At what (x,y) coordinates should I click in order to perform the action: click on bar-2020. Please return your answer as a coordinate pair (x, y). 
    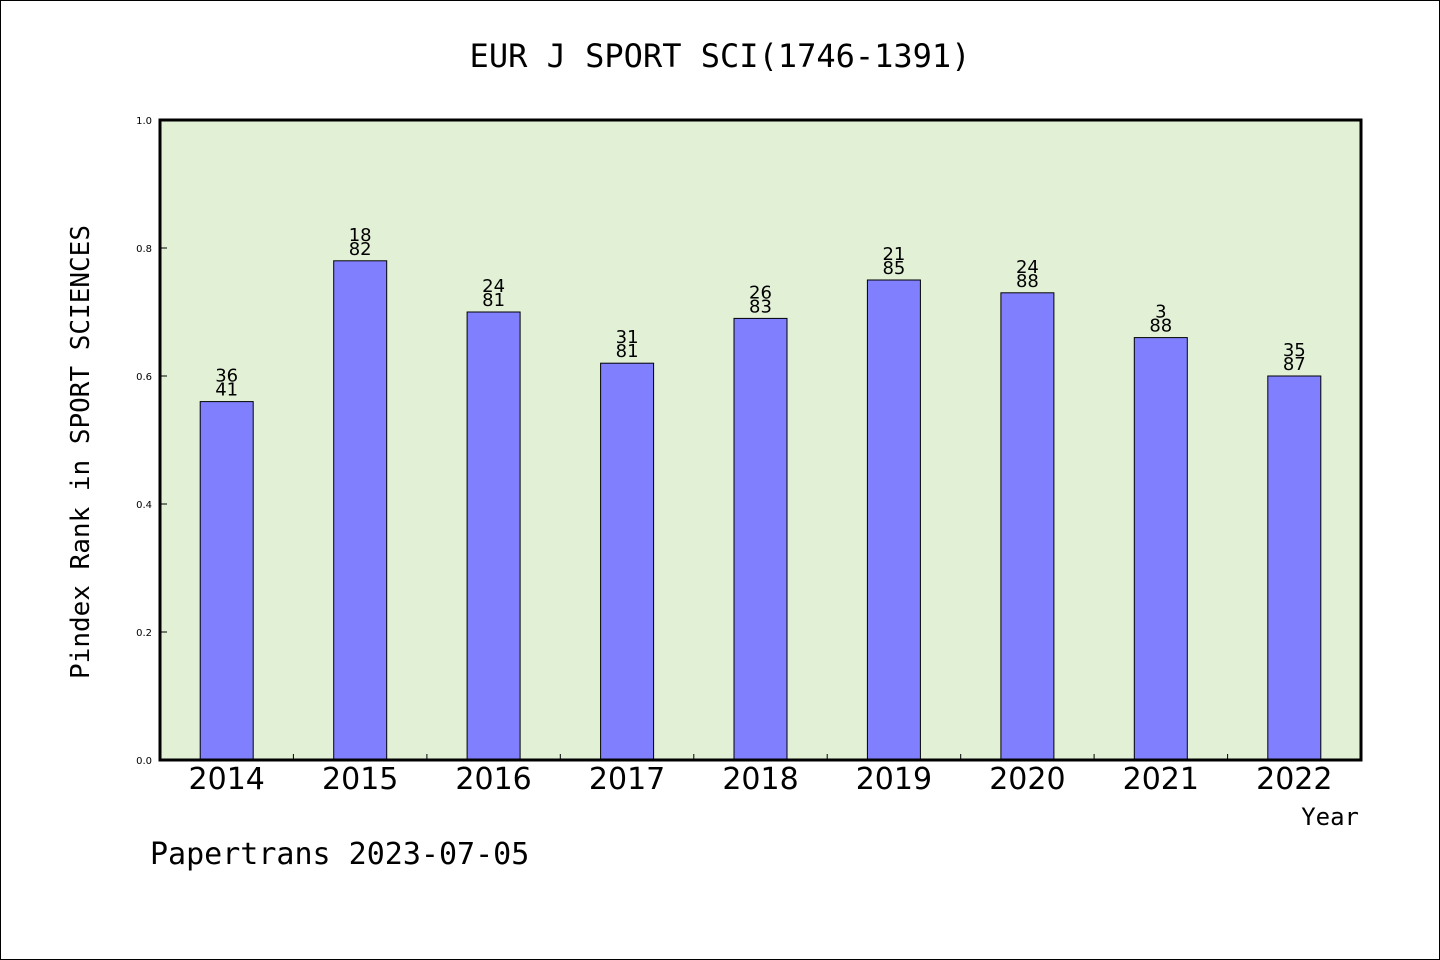
    Looking at the image, I should click on (1027, 526).